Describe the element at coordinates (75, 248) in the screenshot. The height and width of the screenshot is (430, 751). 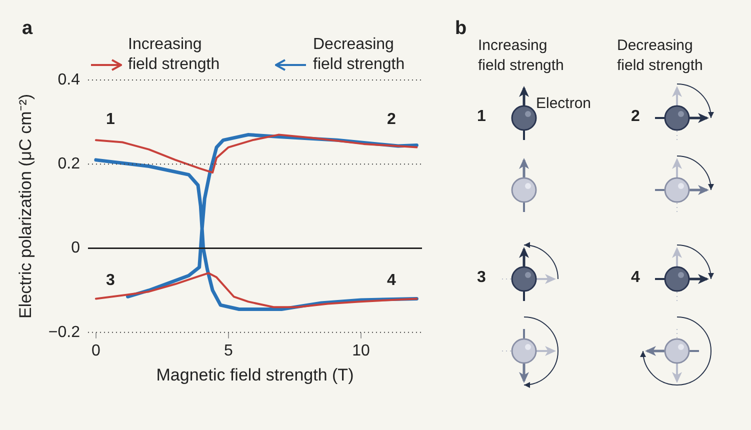
I see `y-tick-label: 0` at that location.